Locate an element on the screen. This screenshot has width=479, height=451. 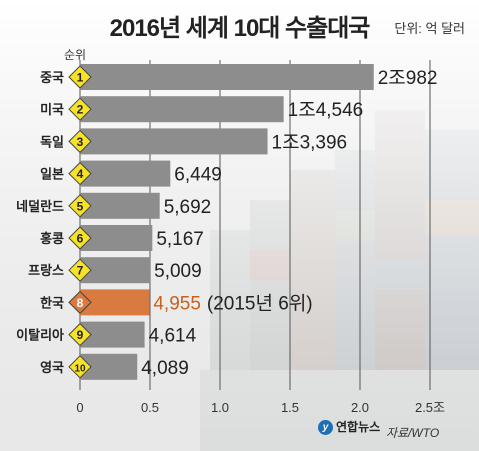
source-label: 자료/WTO is located at coordinates (413, 433).